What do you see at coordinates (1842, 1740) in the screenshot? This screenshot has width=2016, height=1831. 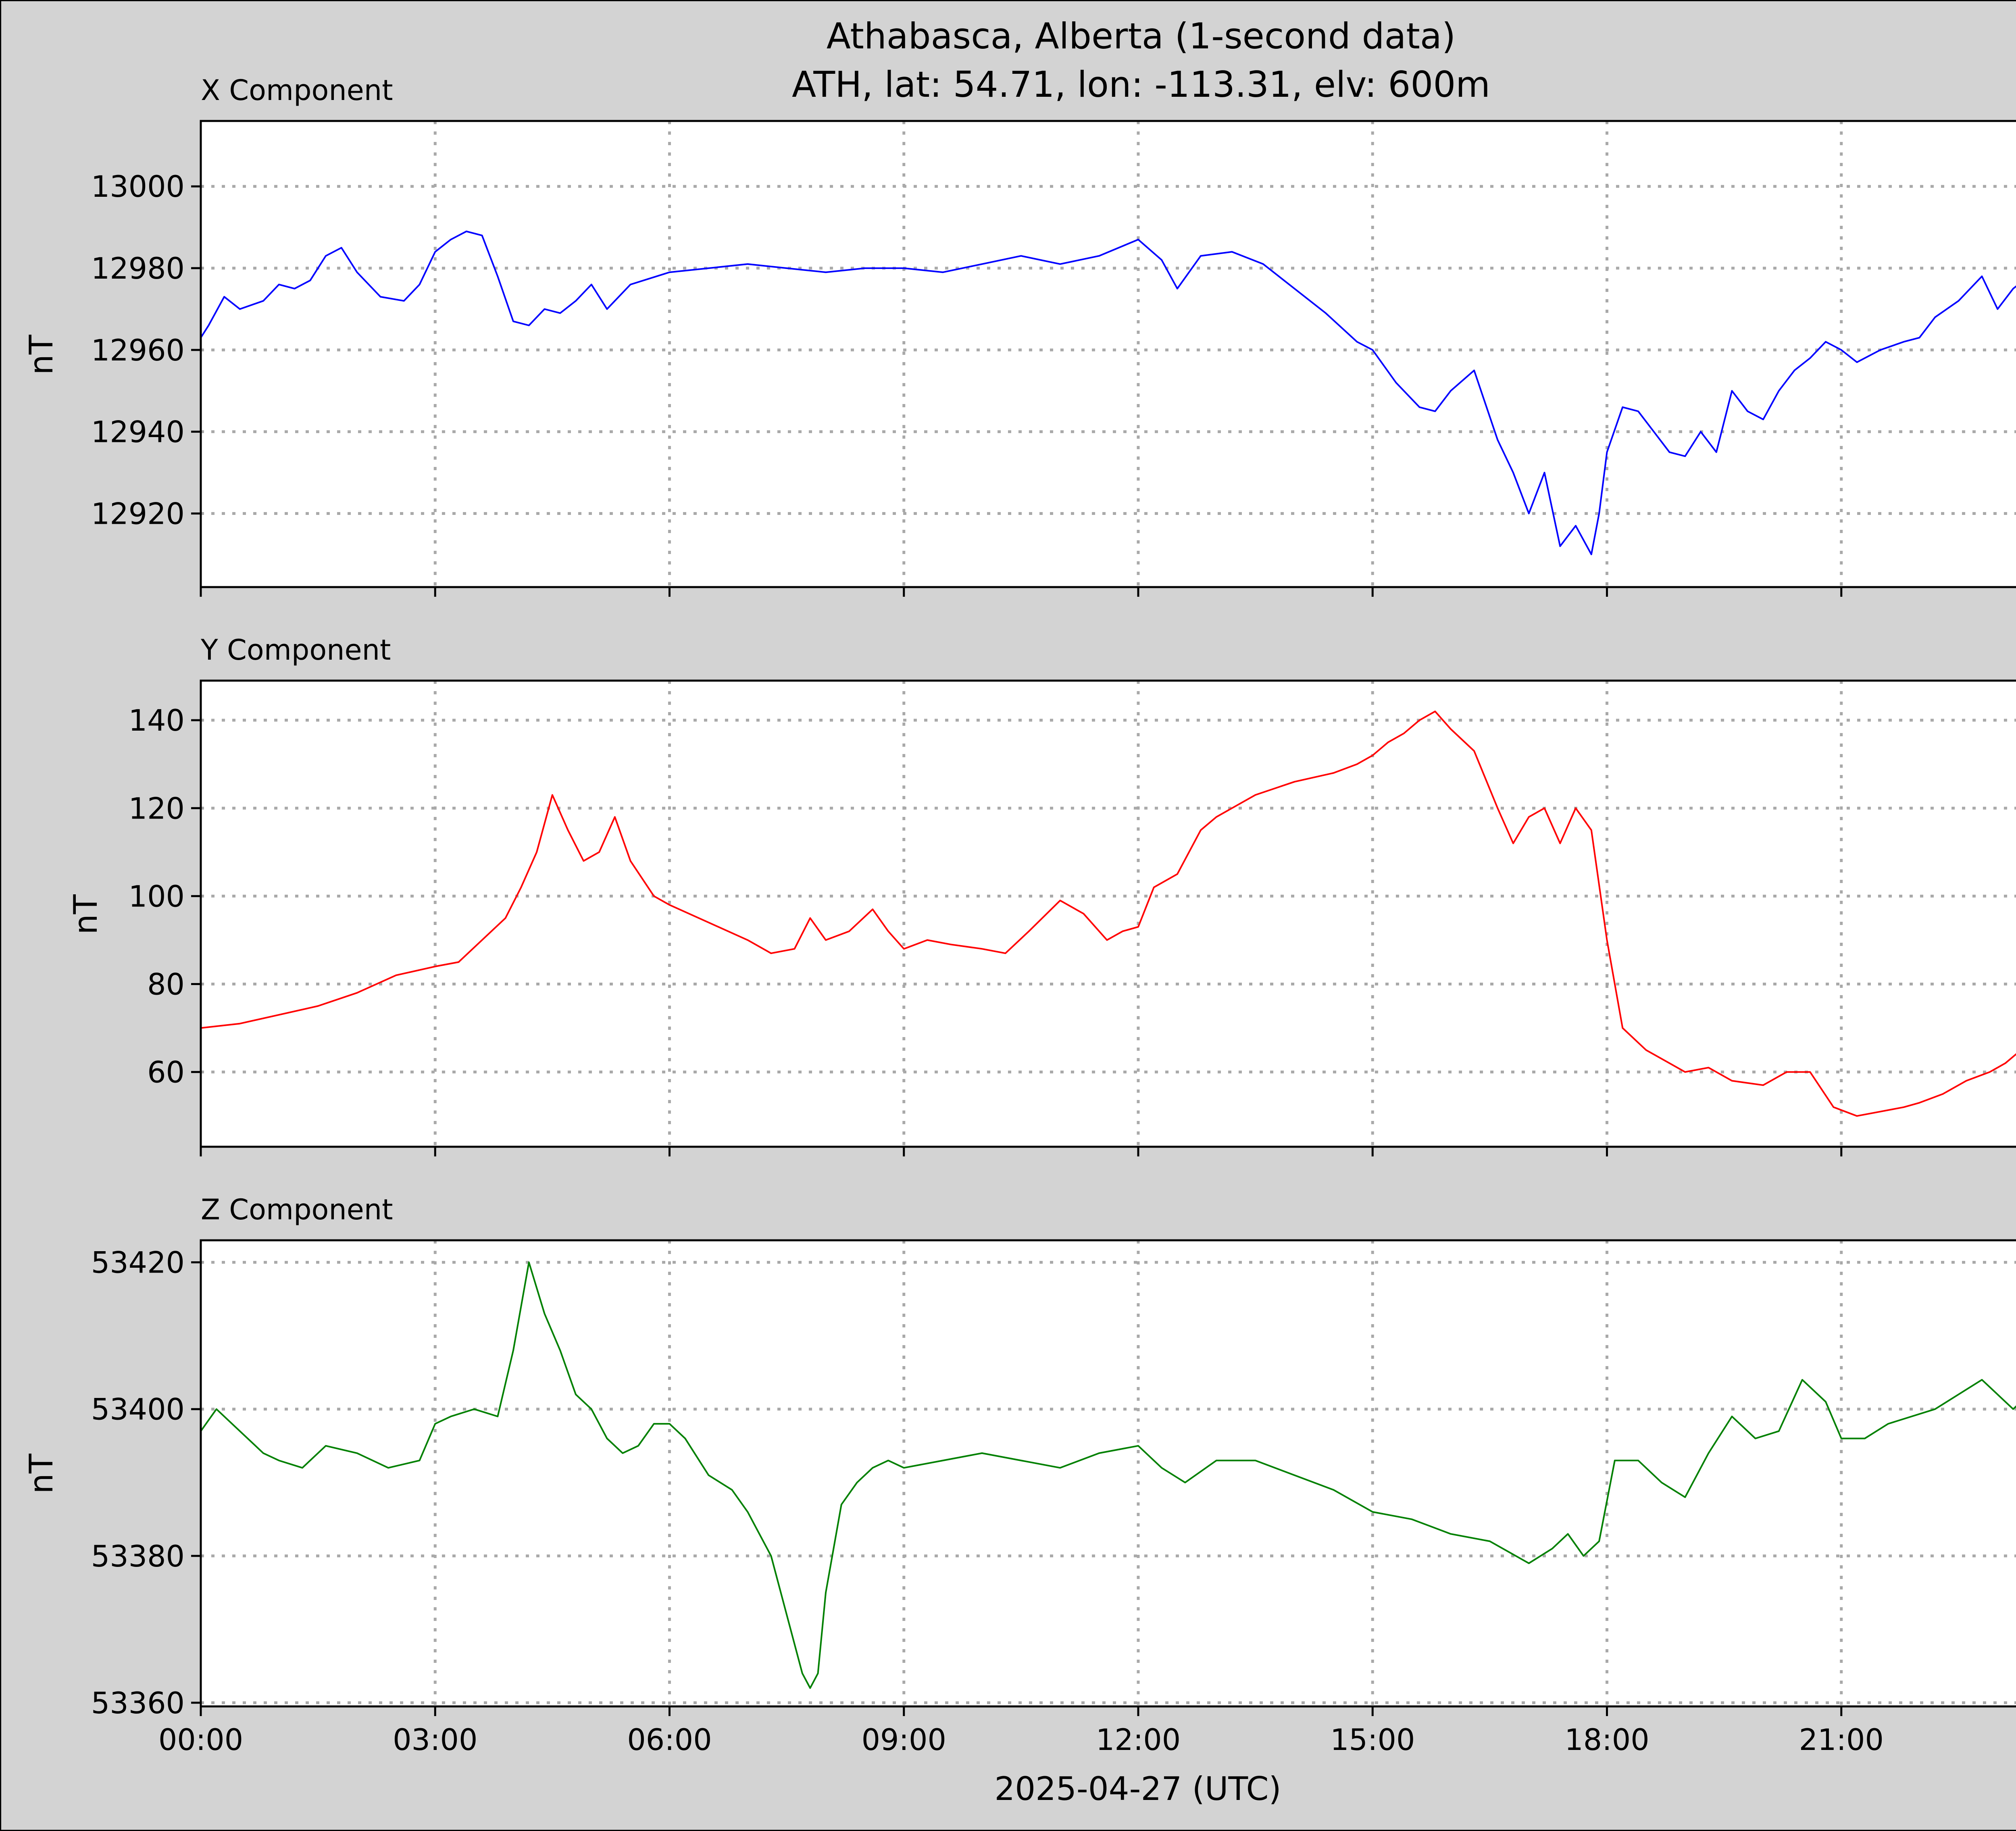 I see `x-tick-label: 21:00` at bounding box center [1842, 1740].